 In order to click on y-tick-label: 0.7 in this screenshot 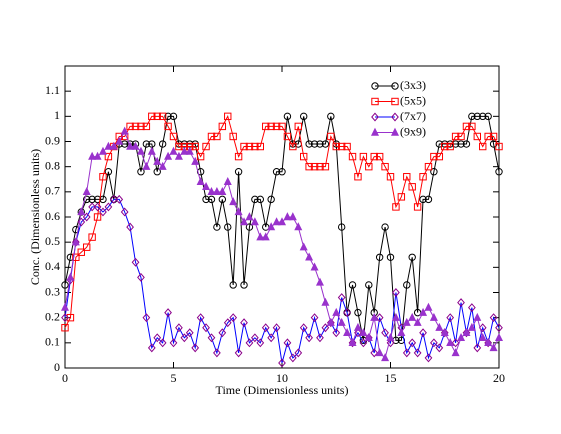, I will do `click(52, 191)`.